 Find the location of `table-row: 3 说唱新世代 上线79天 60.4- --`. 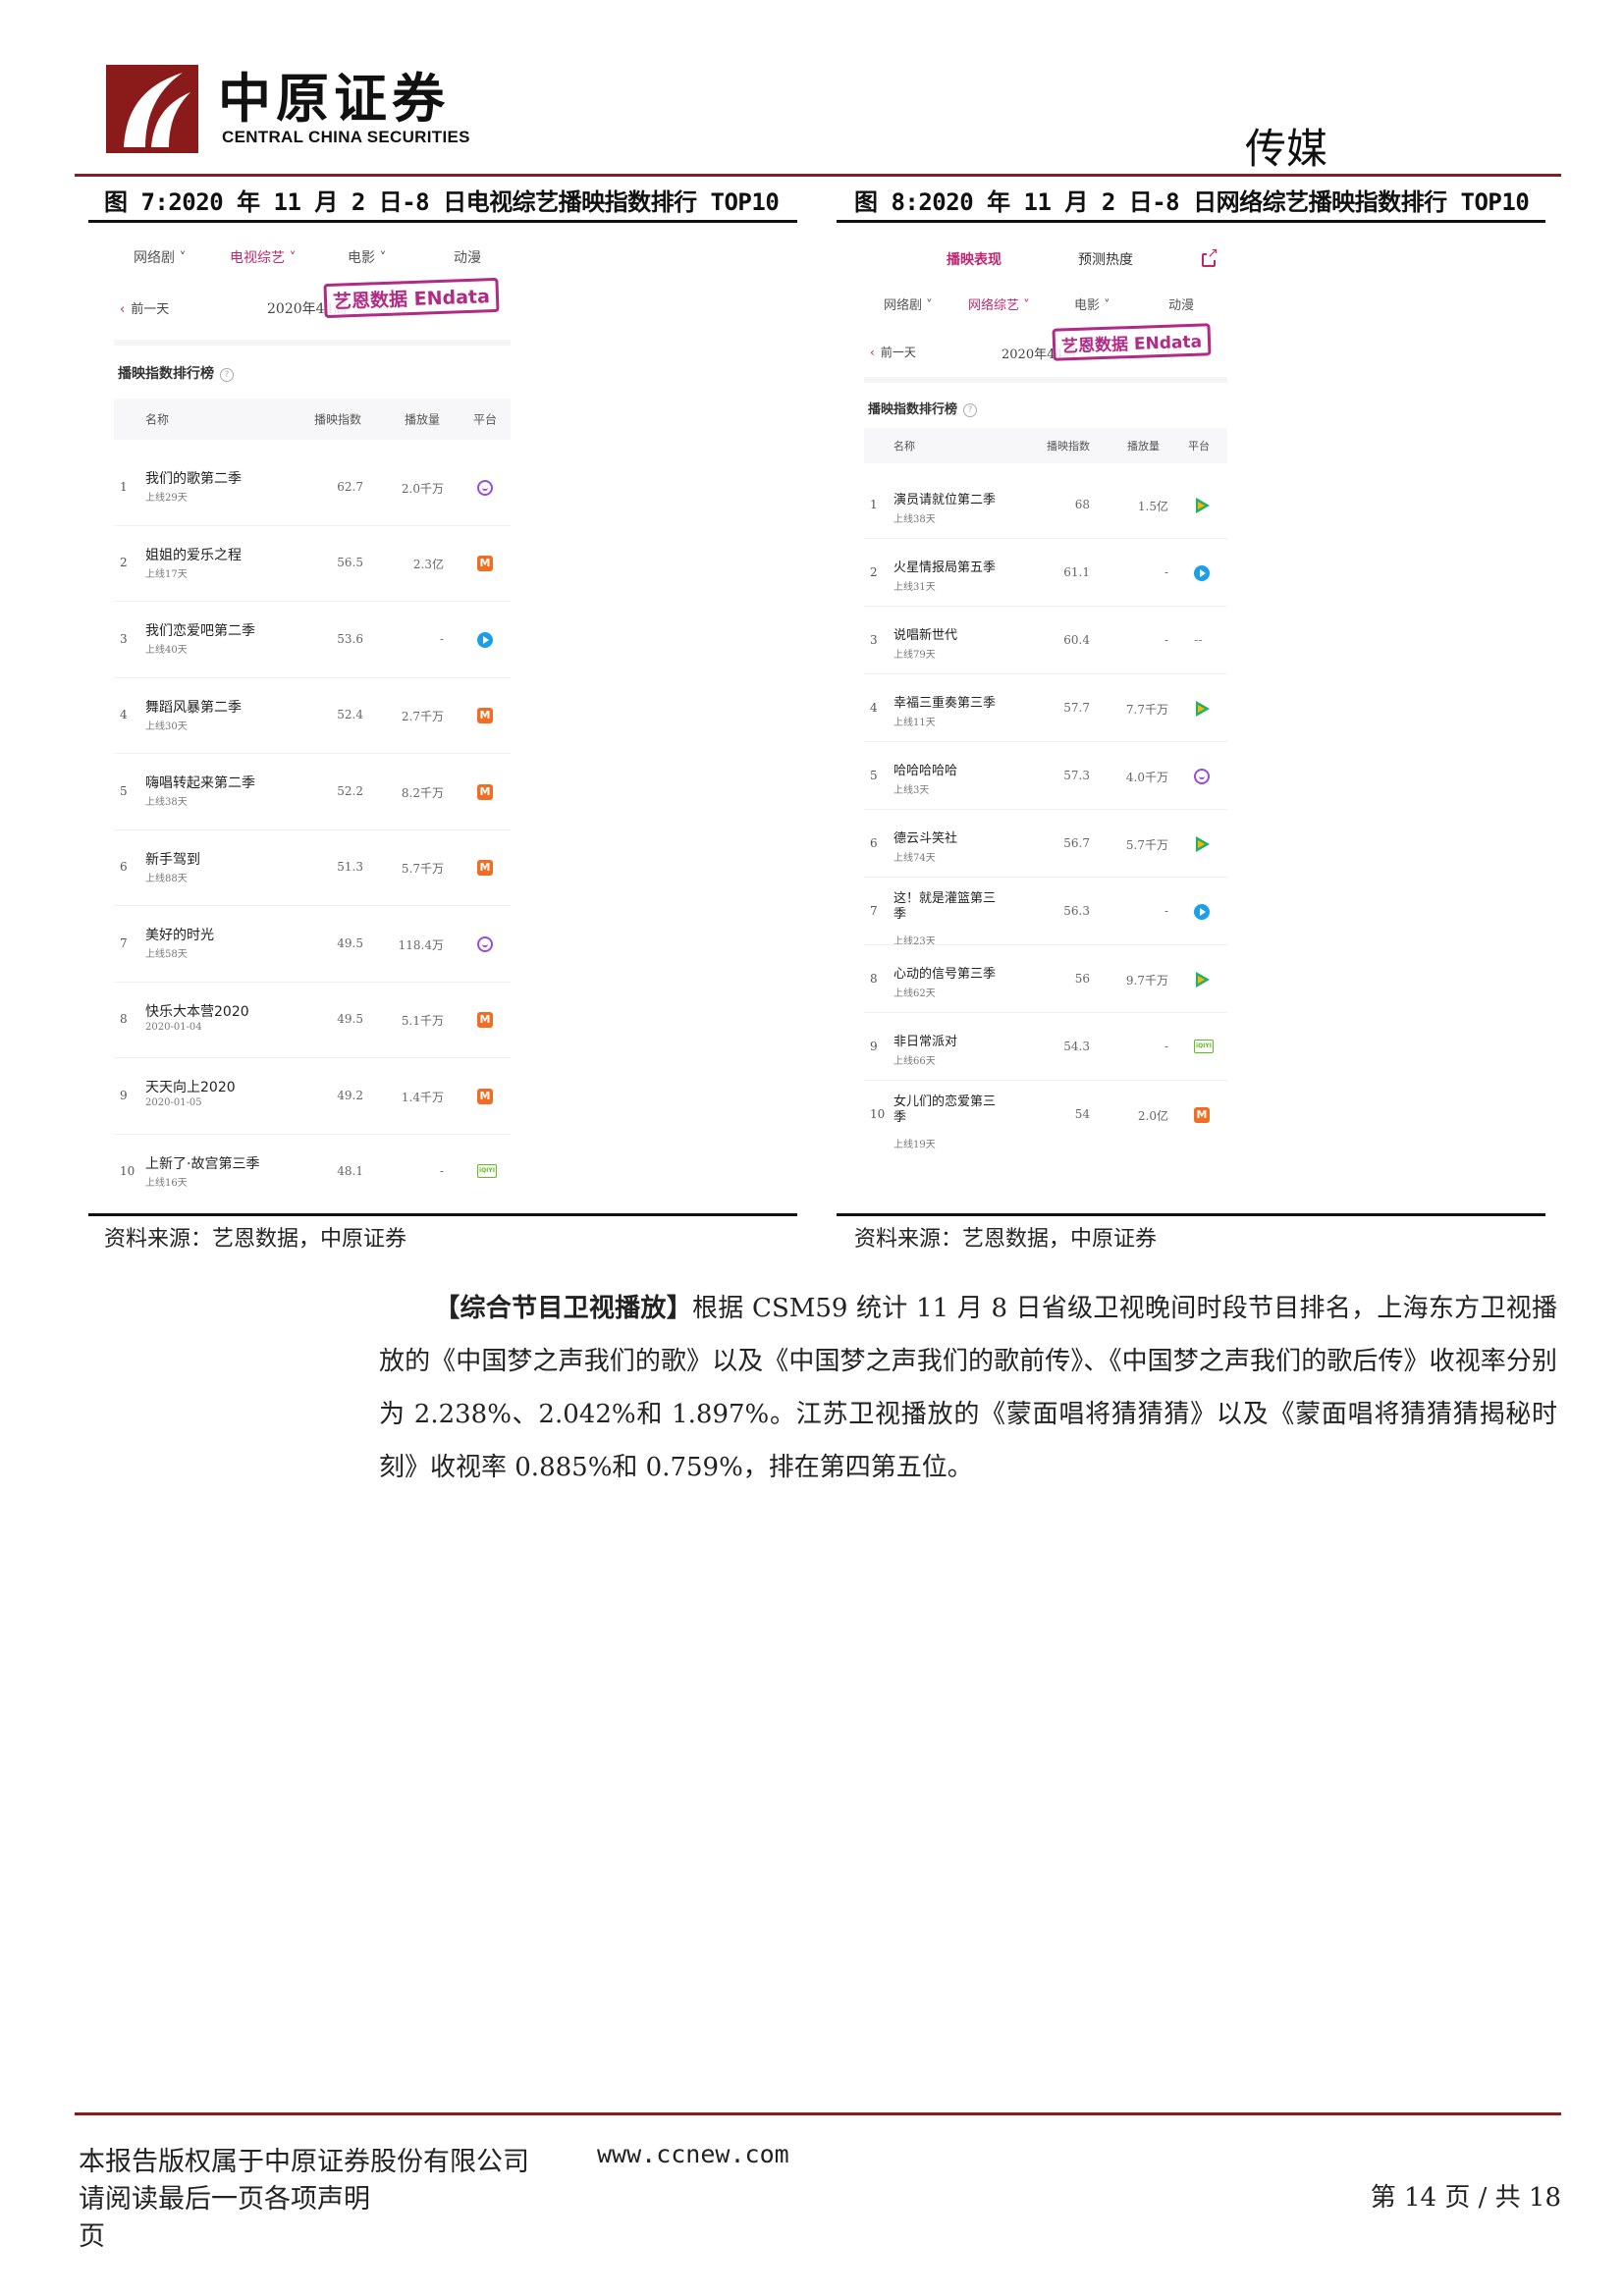

table-row: 3 说唱新世代 上线79天 60.4- -- is located at coordinates (1045, 640).